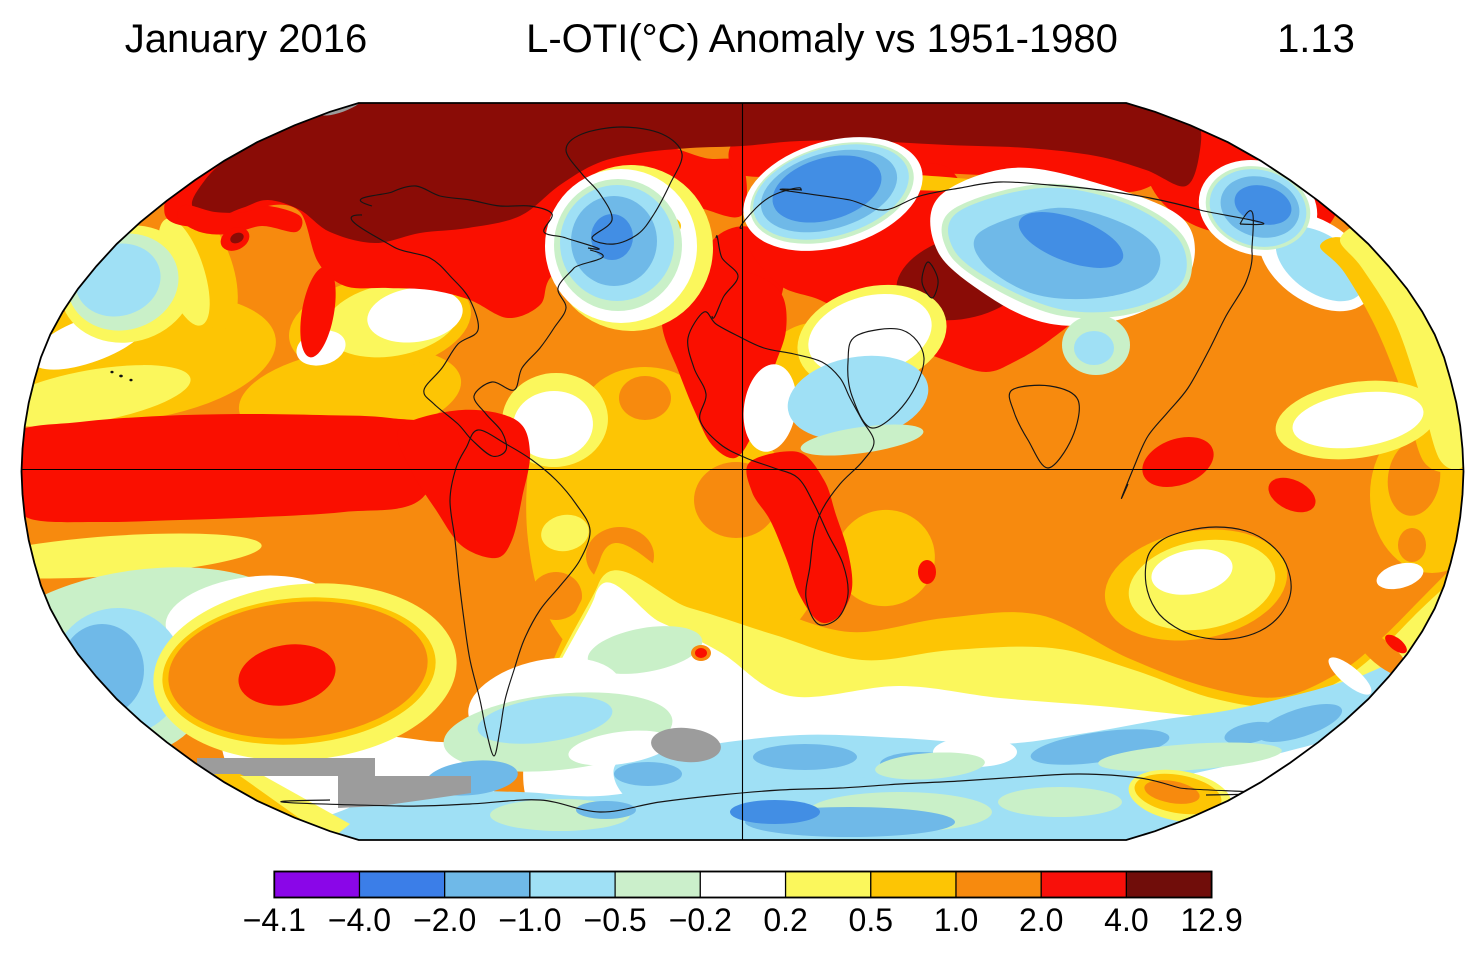 This screenshot has width=1484, height=962. Describe the element at coordinates (615, 920) in the screenshot. I see `svg-text: −0.5` at that location.